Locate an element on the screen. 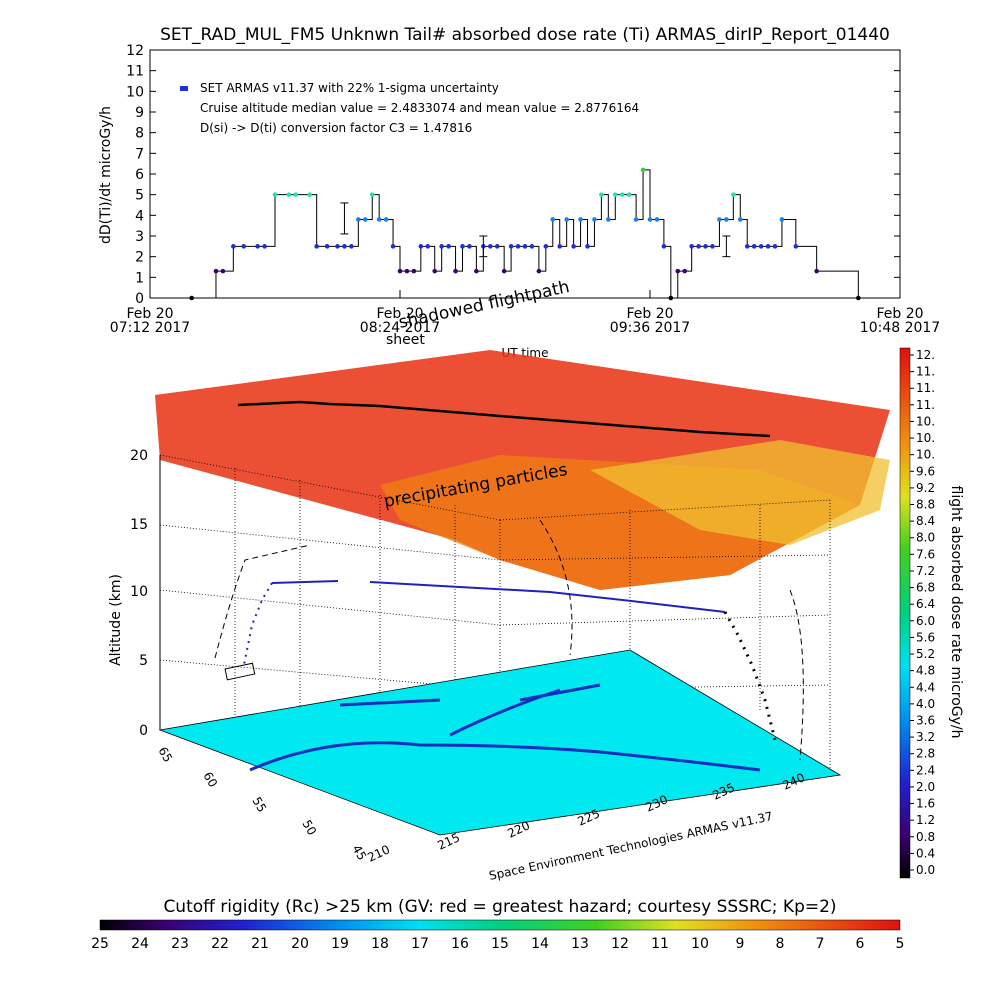  rigidity-colorbar-tick-label: 16 is located at coordinates (460, 944).